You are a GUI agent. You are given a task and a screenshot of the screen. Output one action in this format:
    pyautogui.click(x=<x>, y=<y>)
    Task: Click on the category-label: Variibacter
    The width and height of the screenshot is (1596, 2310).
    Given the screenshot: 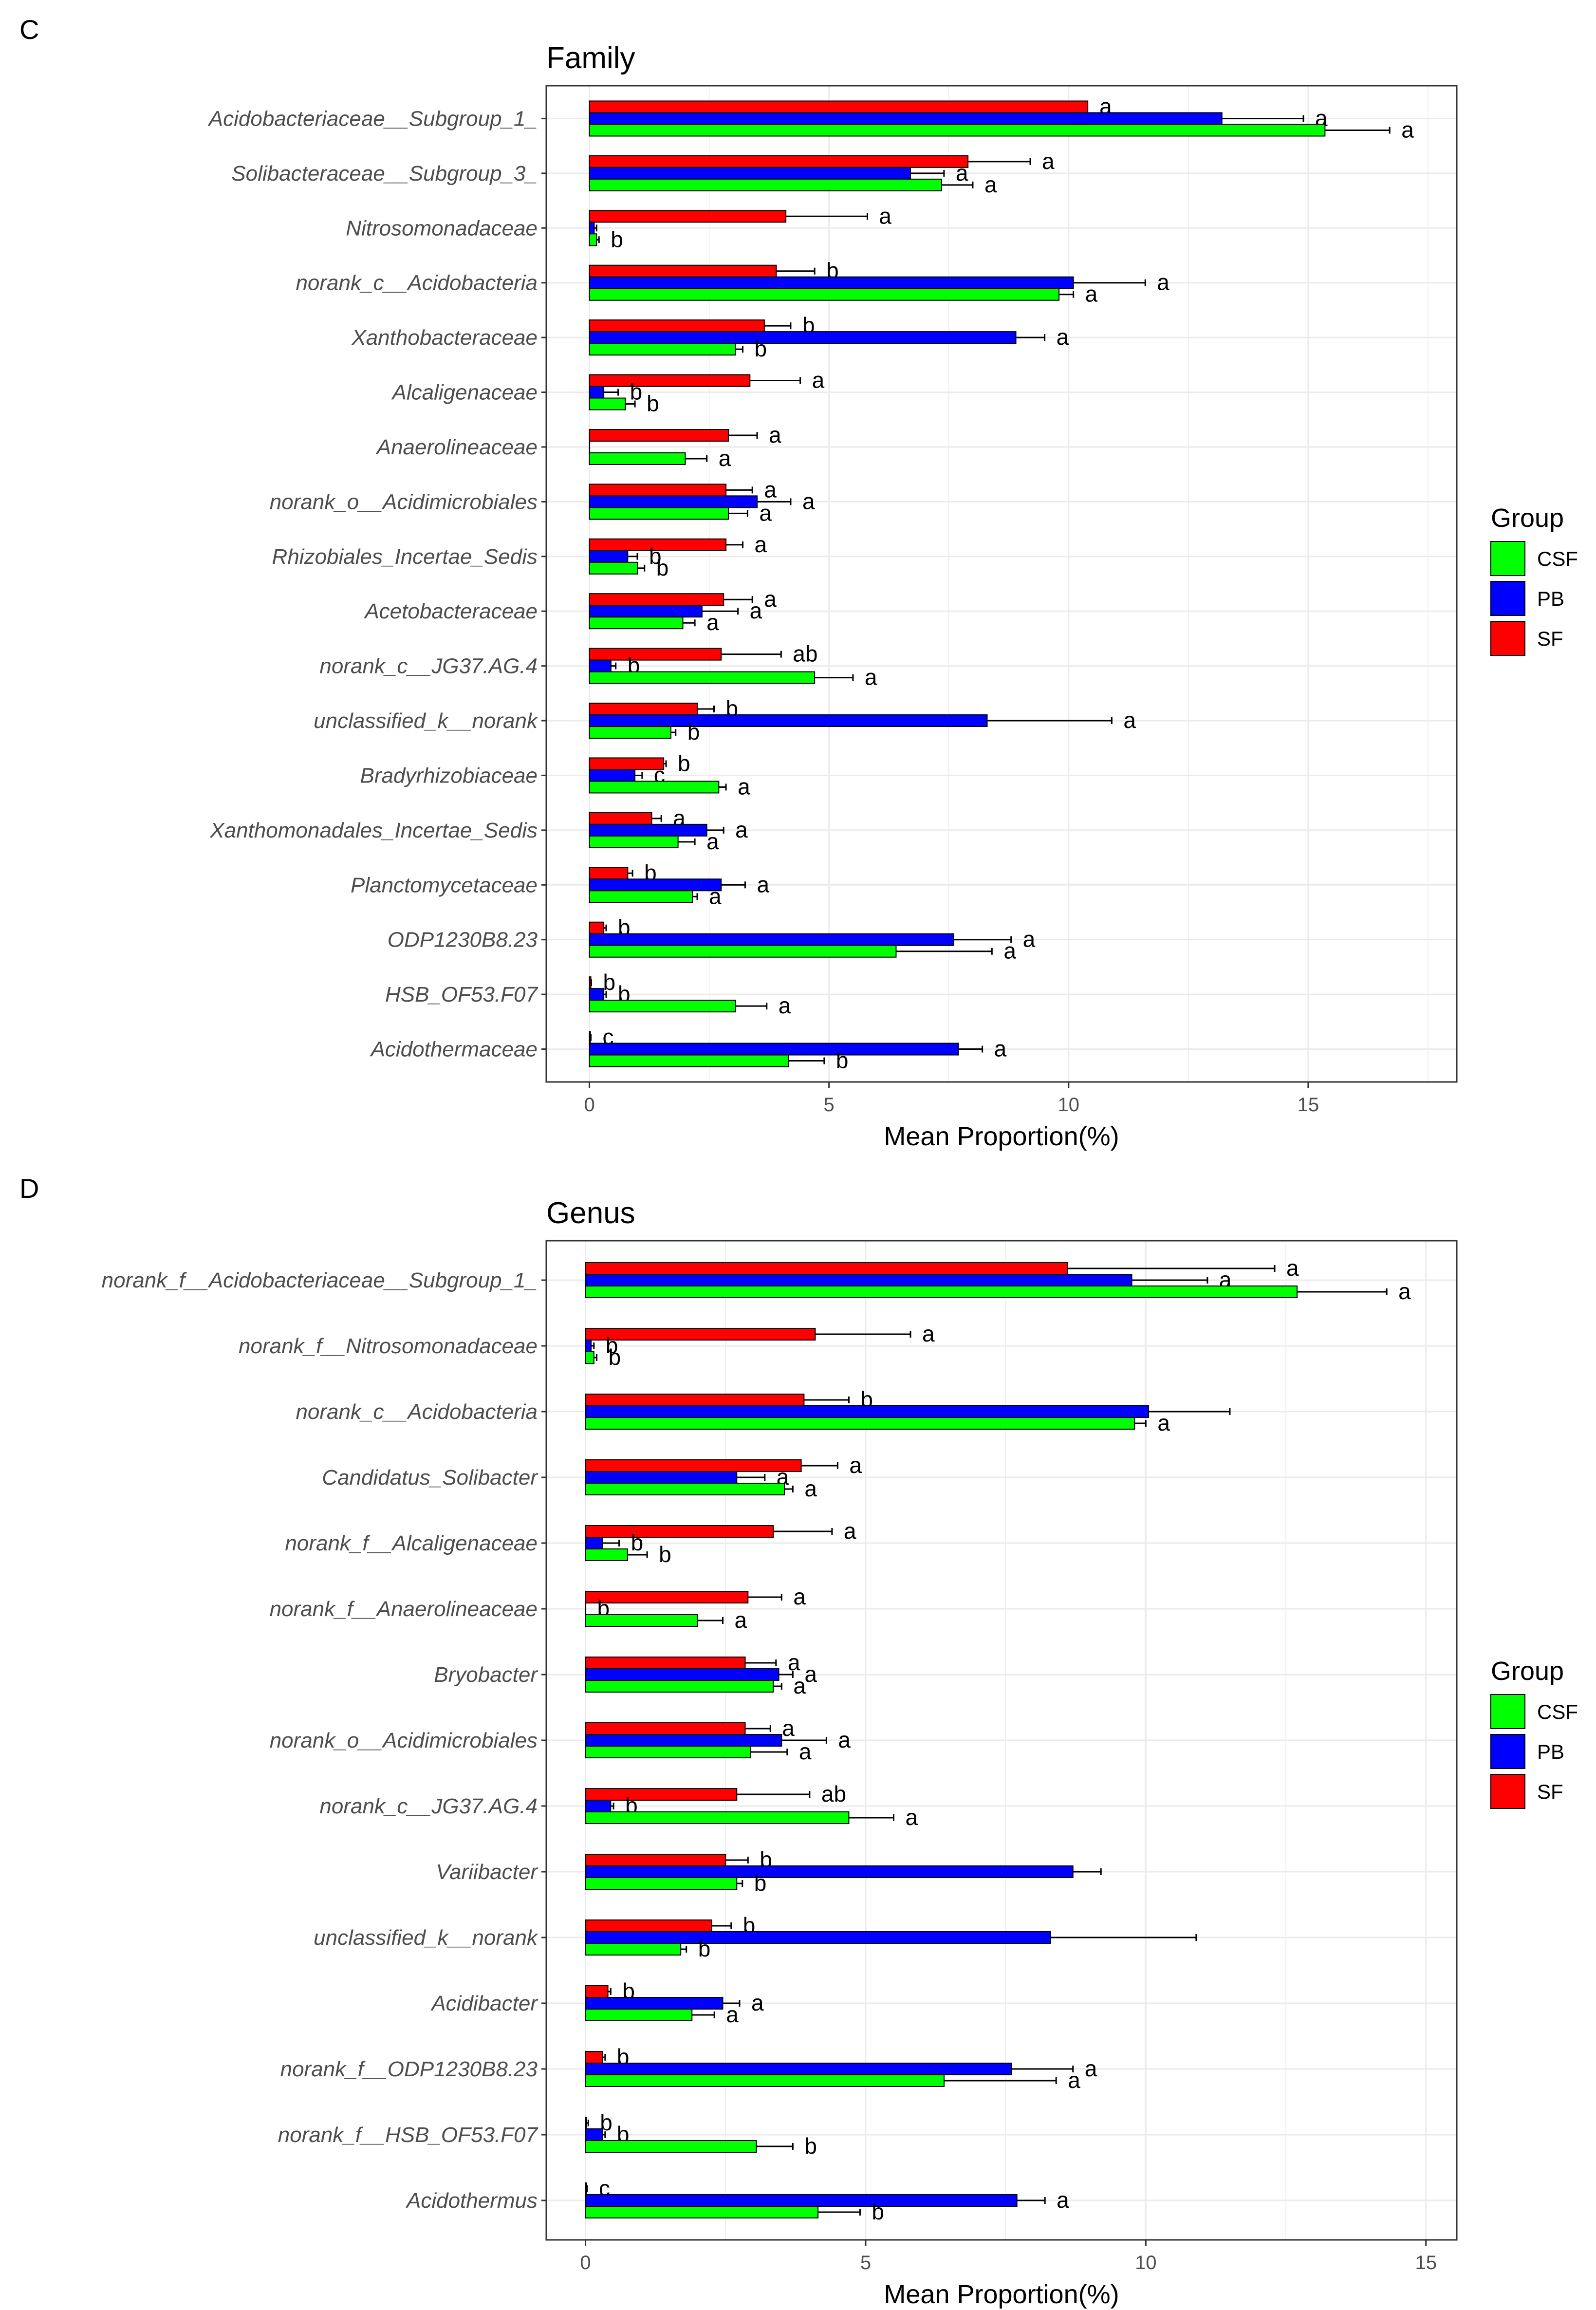 What is the action you would take?
    pyautogui.click(x=487, y=1872)
    